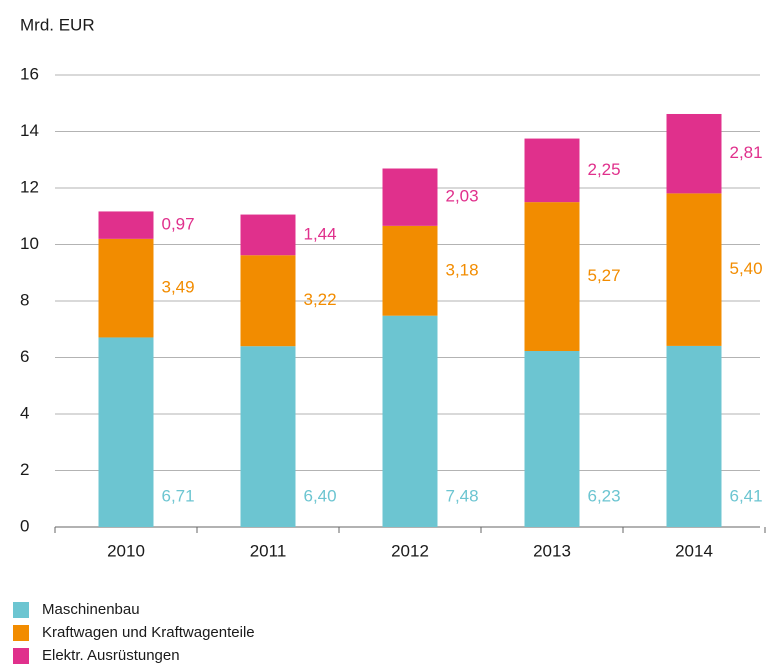 This screenshot has width=776, height=671. I want to click on value-label: 2,25, so click(604, 169).